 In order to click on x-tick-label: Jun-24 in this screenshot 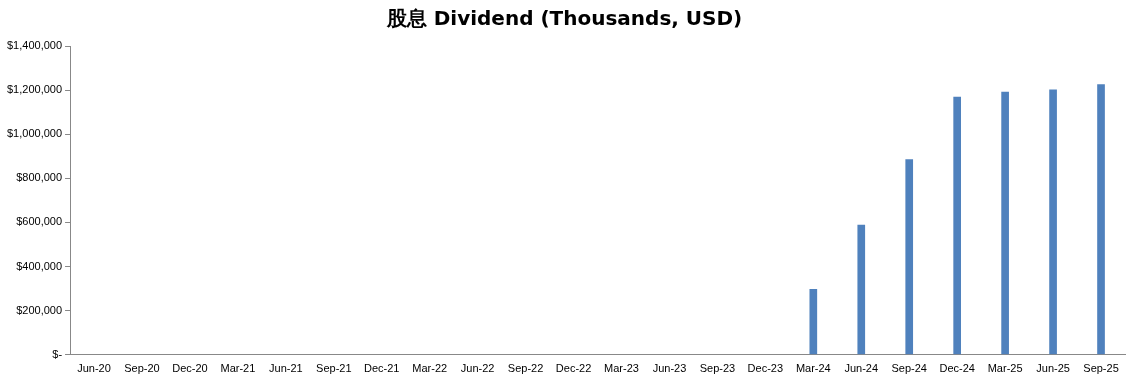, I will do `click(861, 368)`.